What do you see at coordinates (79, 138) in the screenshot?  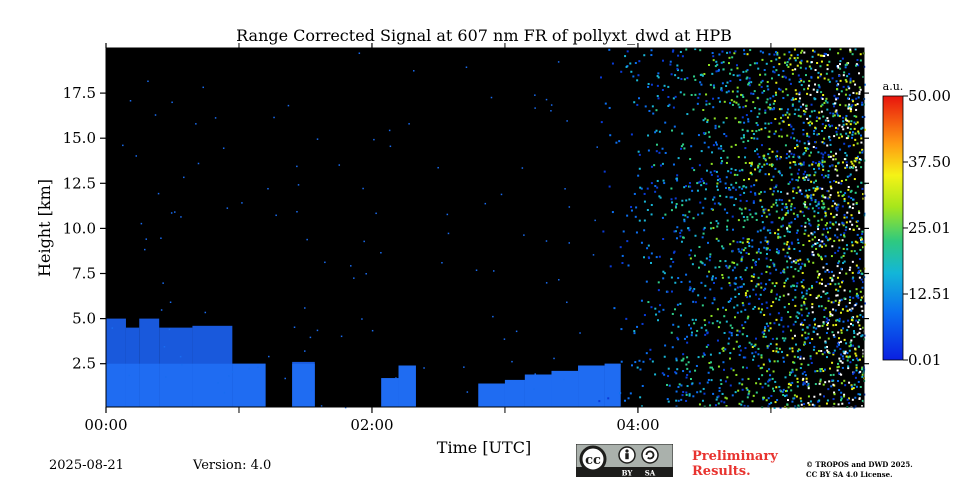 I see `y-tick-label: 15.0` at bounding box center [79, 138].